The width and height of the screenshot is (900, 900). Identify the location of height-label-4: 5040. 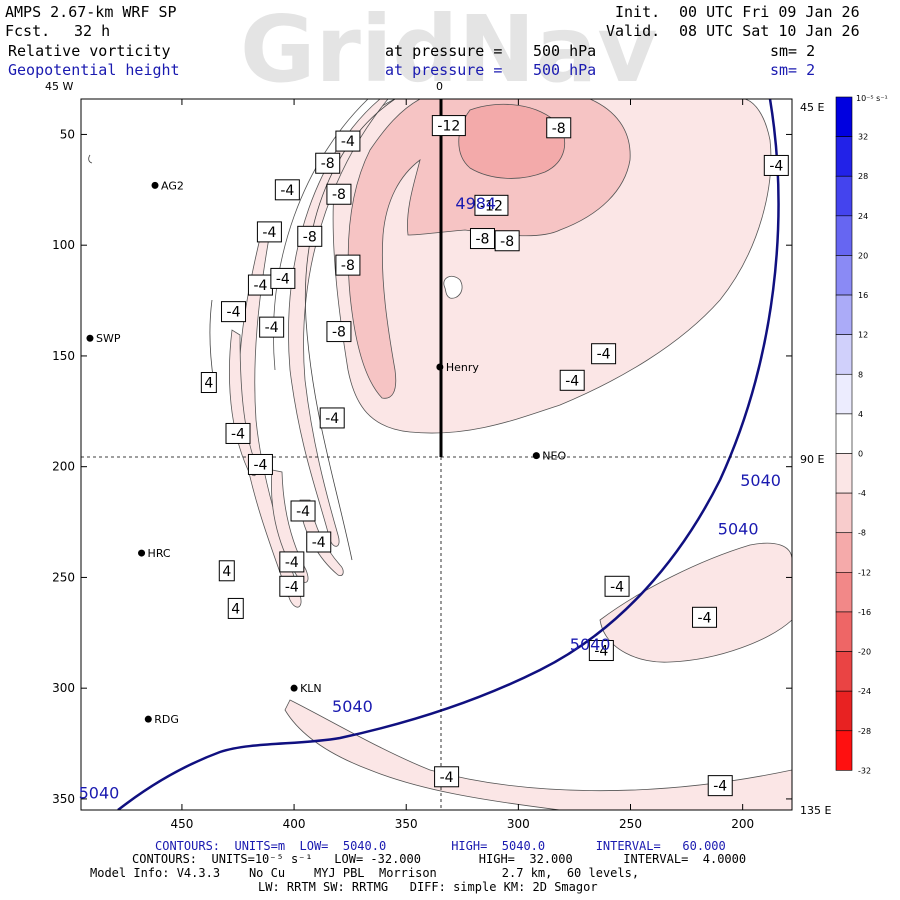
(352, 706).